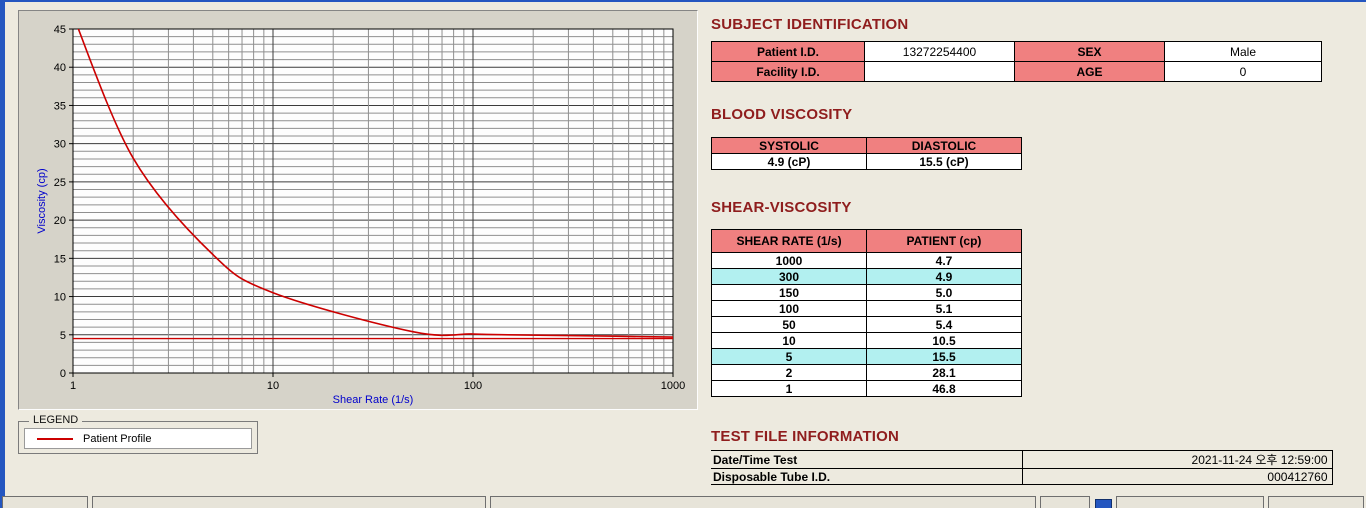 Image resolution: width=1366 pixels, height=508 pixels. I want to click on svg-text: 15, so click(60, 259).